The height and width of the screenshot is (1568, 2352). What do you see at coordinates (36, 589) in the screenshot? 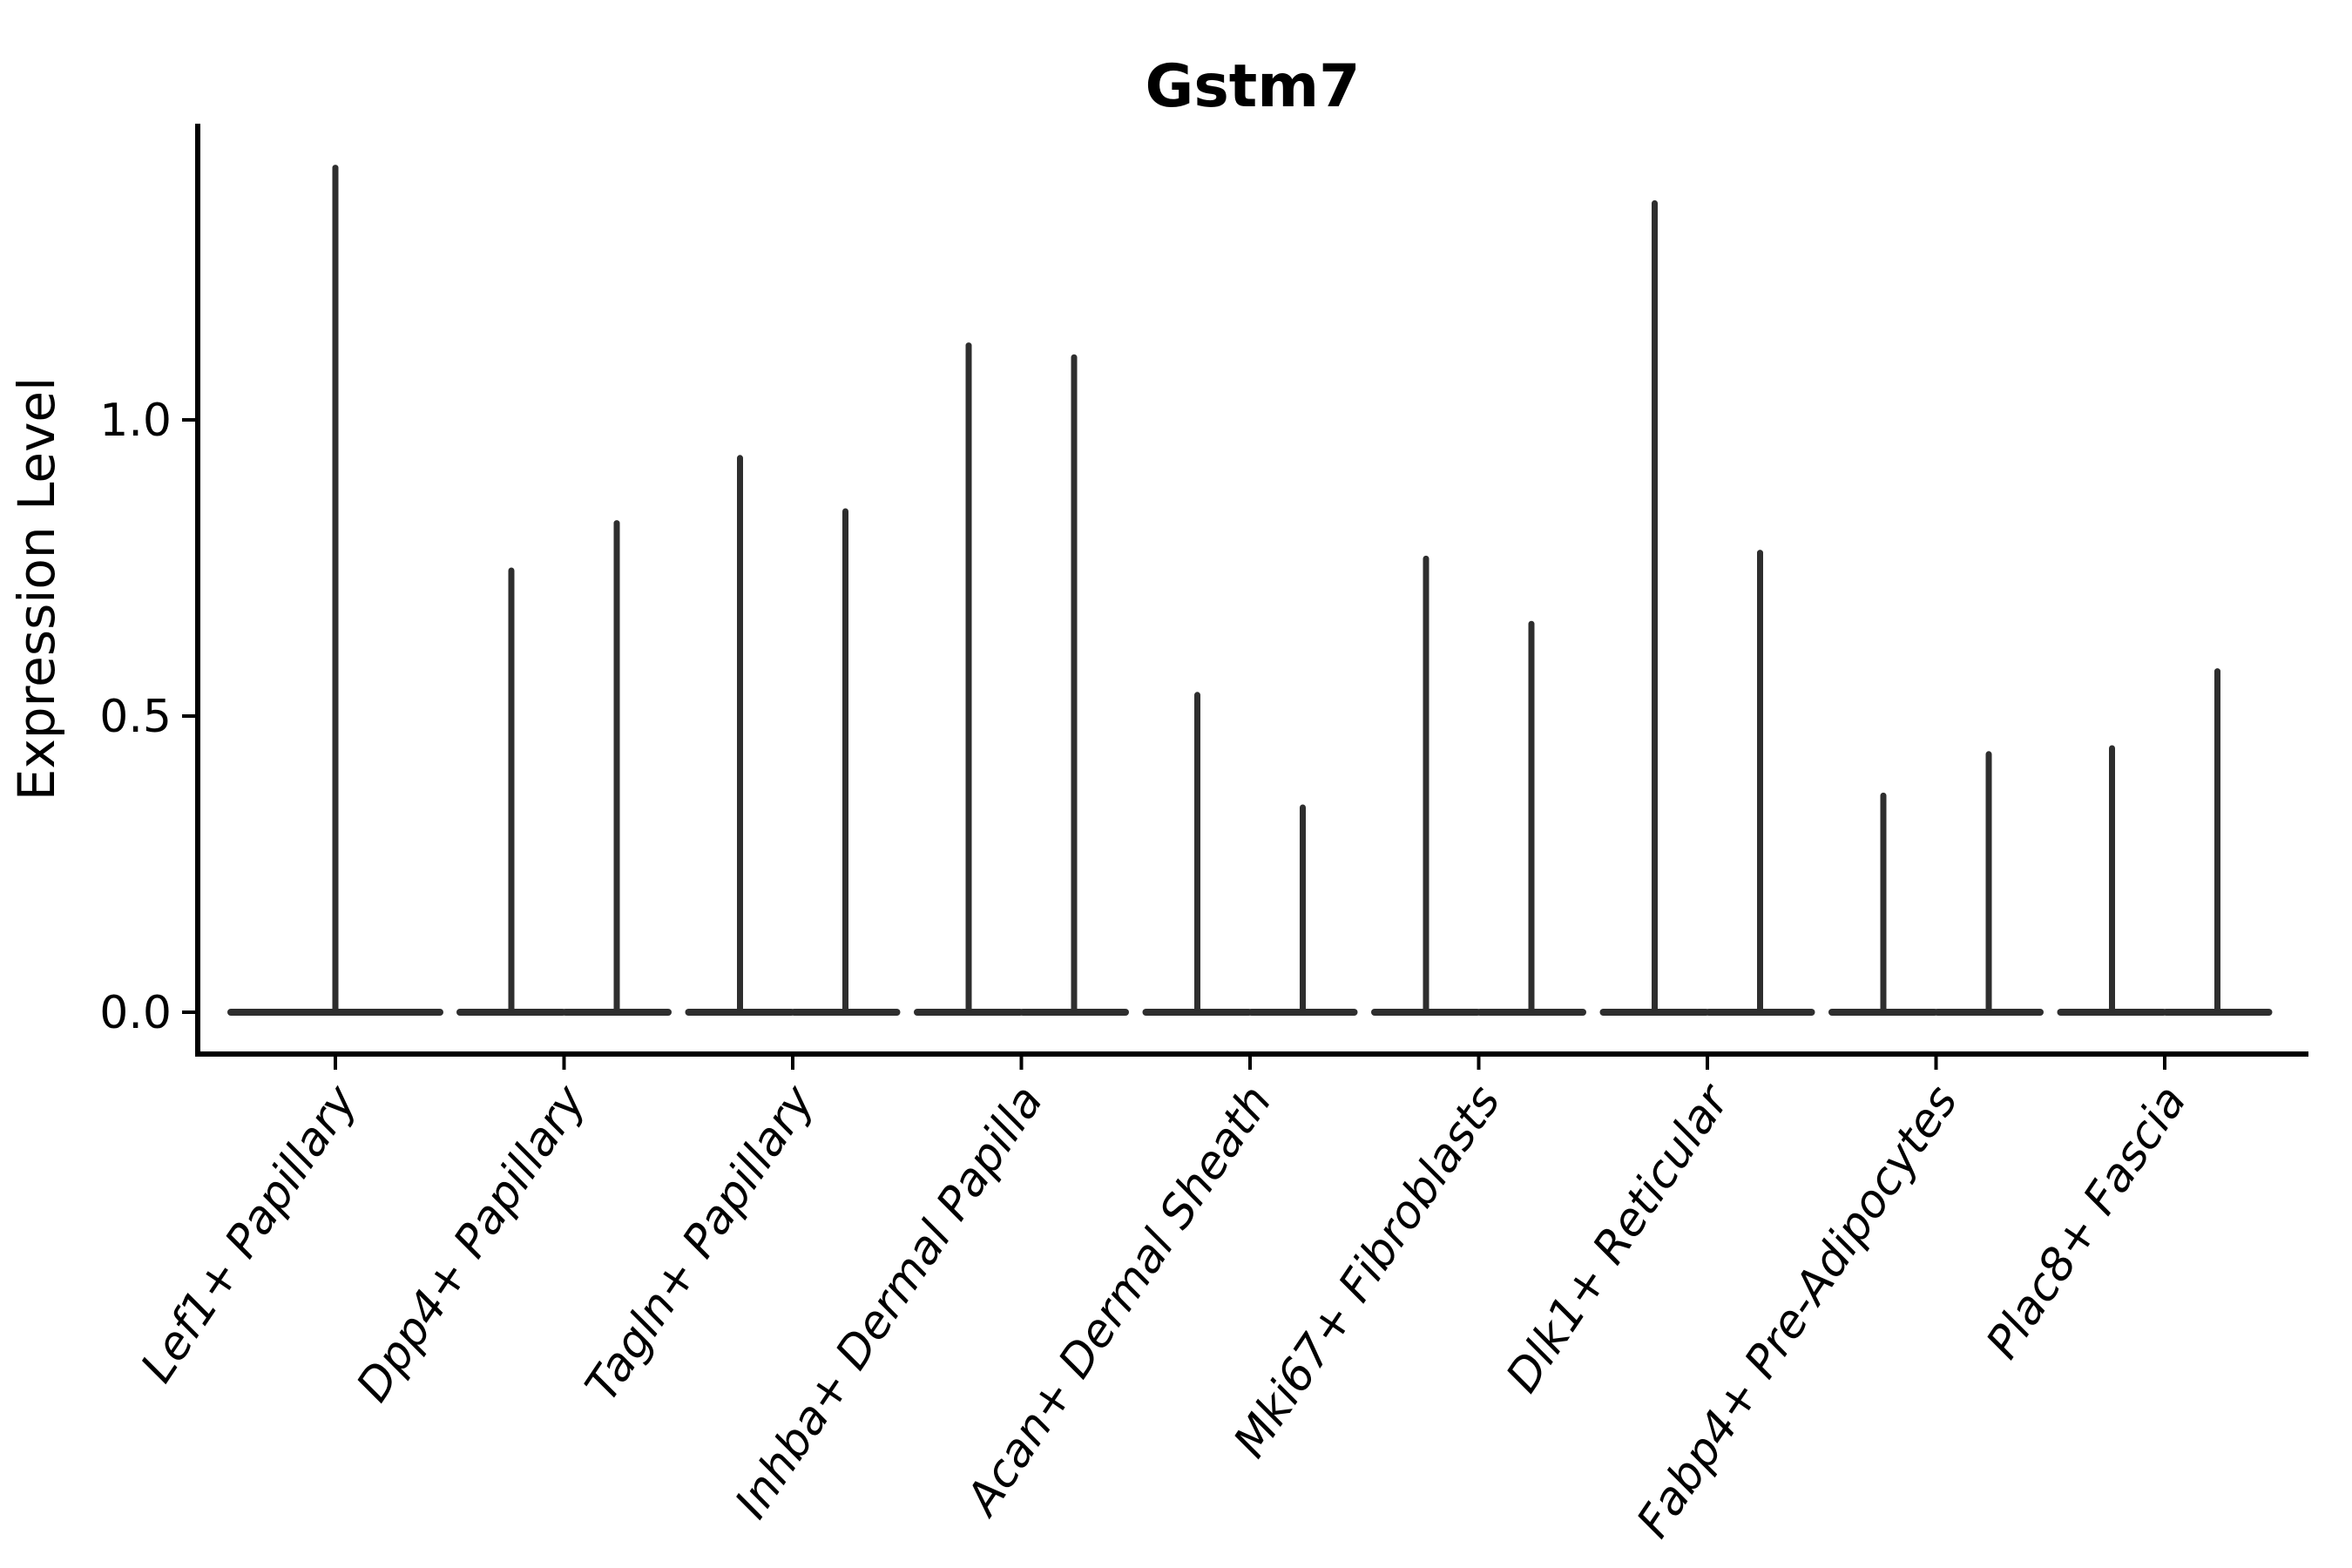
I see `y-axis-label: Expression Level` at bounding box center [36, 589].